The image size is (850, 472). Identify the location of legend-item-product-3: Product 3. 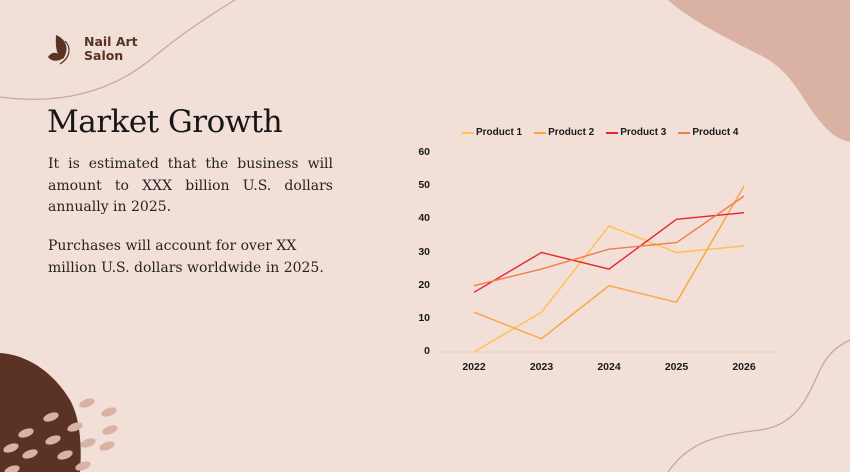
(636, 132).